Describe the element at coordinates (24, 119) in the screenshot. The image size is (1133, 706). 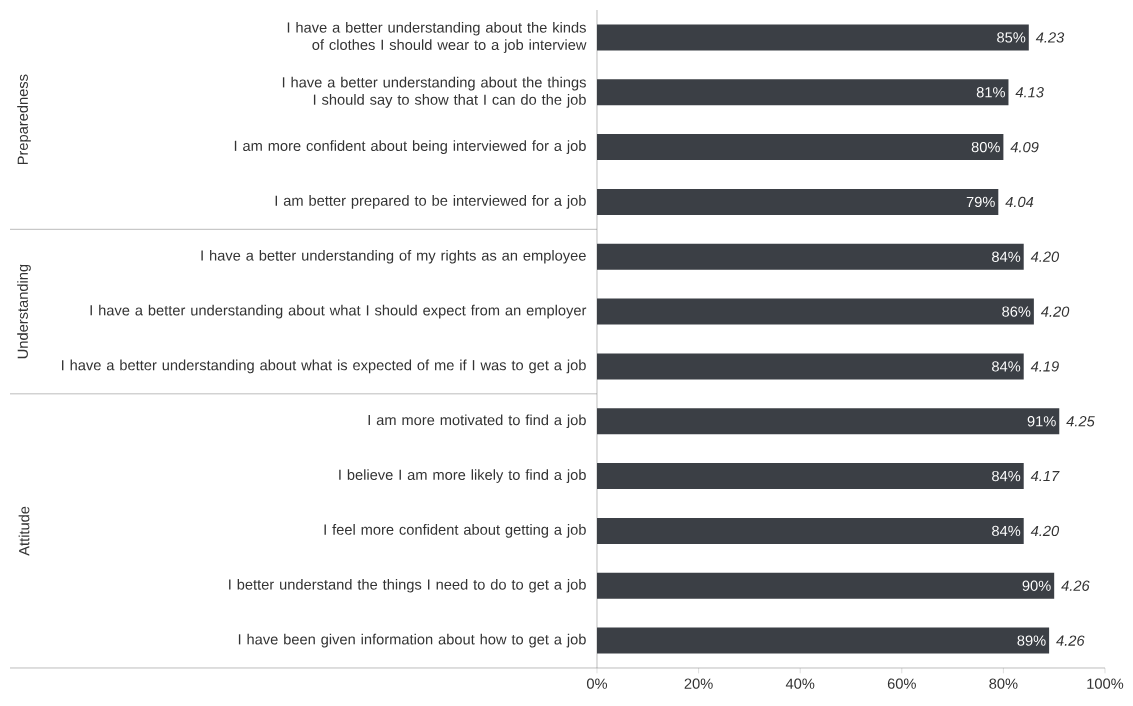
I see `text: Preparedness` at that location.